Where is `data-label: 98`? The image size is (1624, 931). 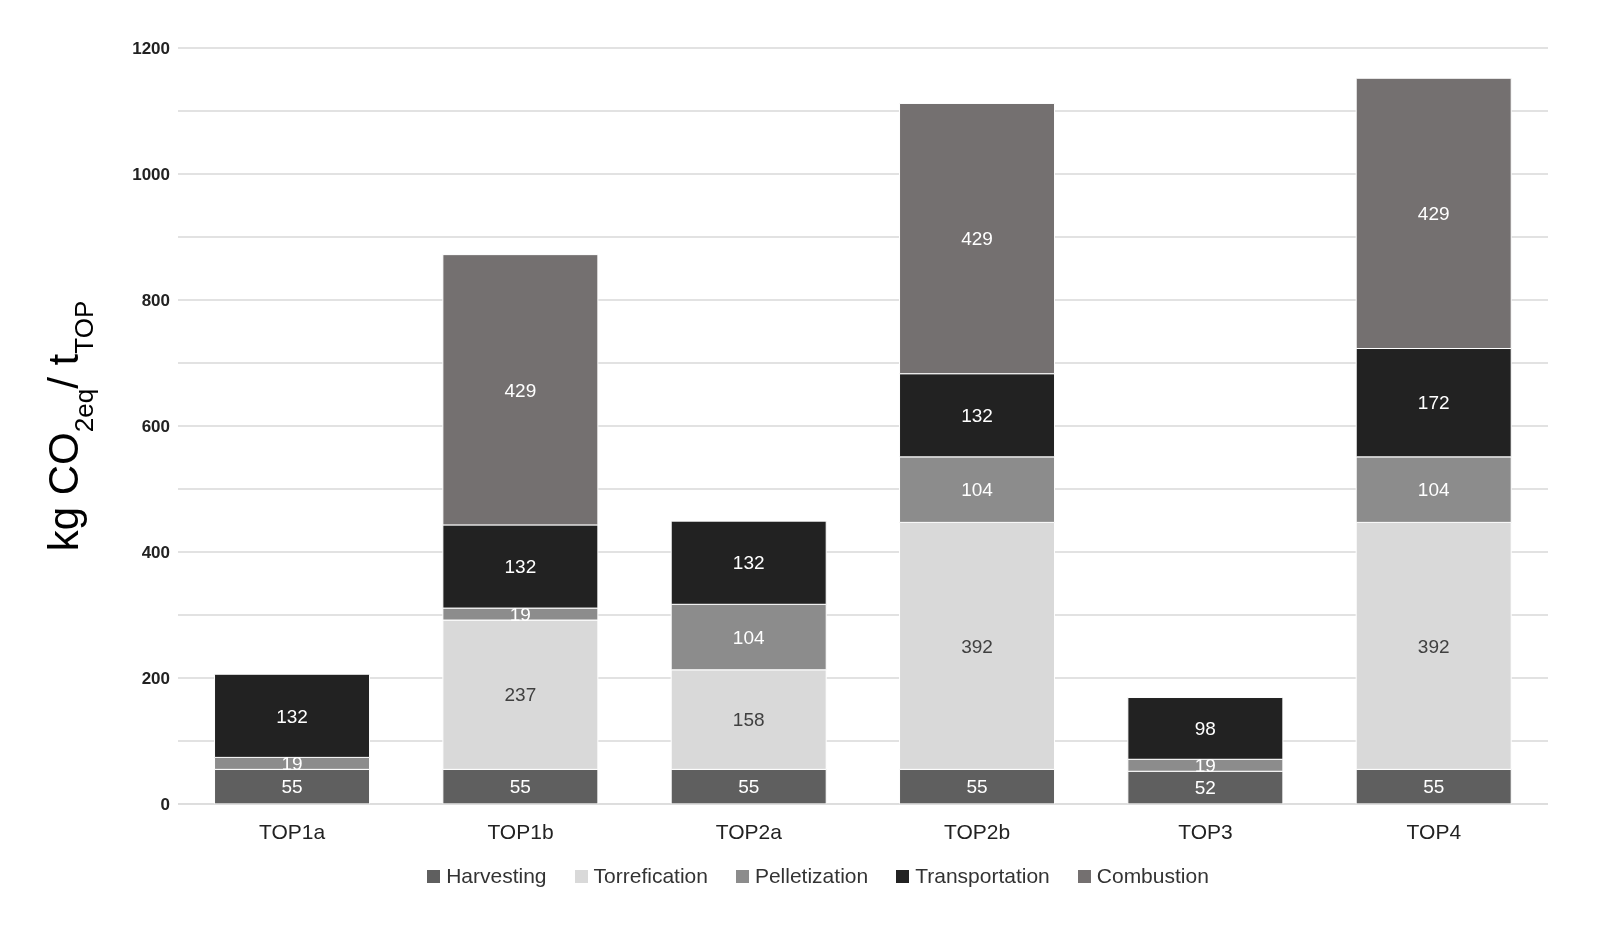 data-label: 98 is located at coordinates (1205, 729).